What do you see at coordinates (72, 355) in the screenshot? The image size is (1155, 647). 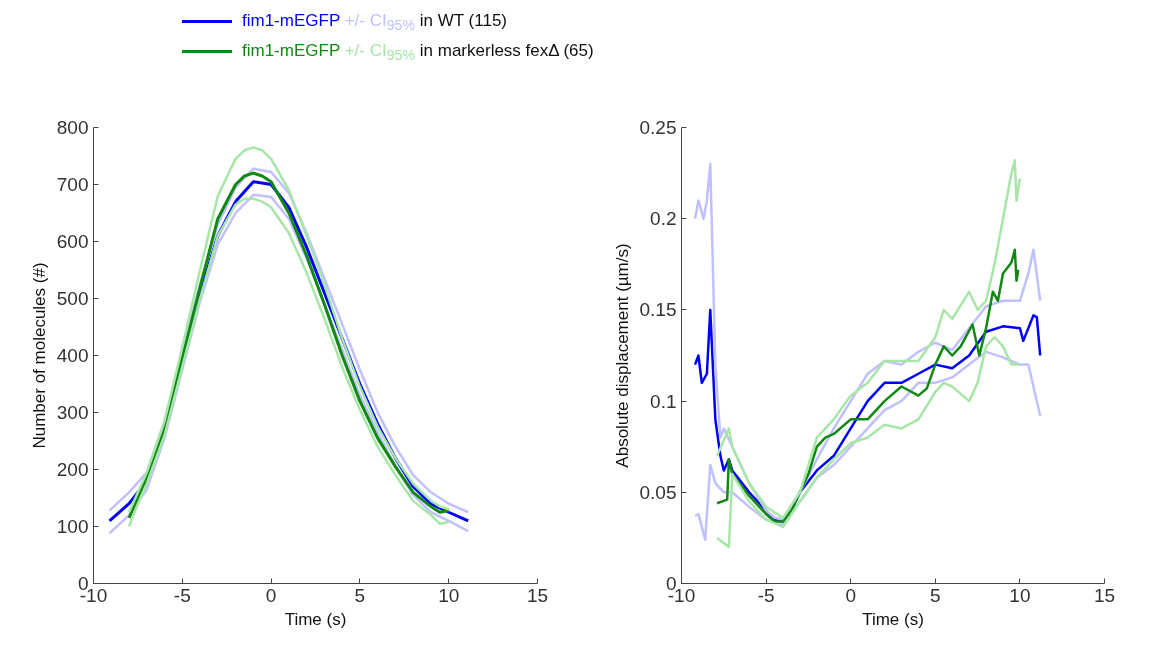 I see `y-tick-label: 400` at bounding box center [72, 355].